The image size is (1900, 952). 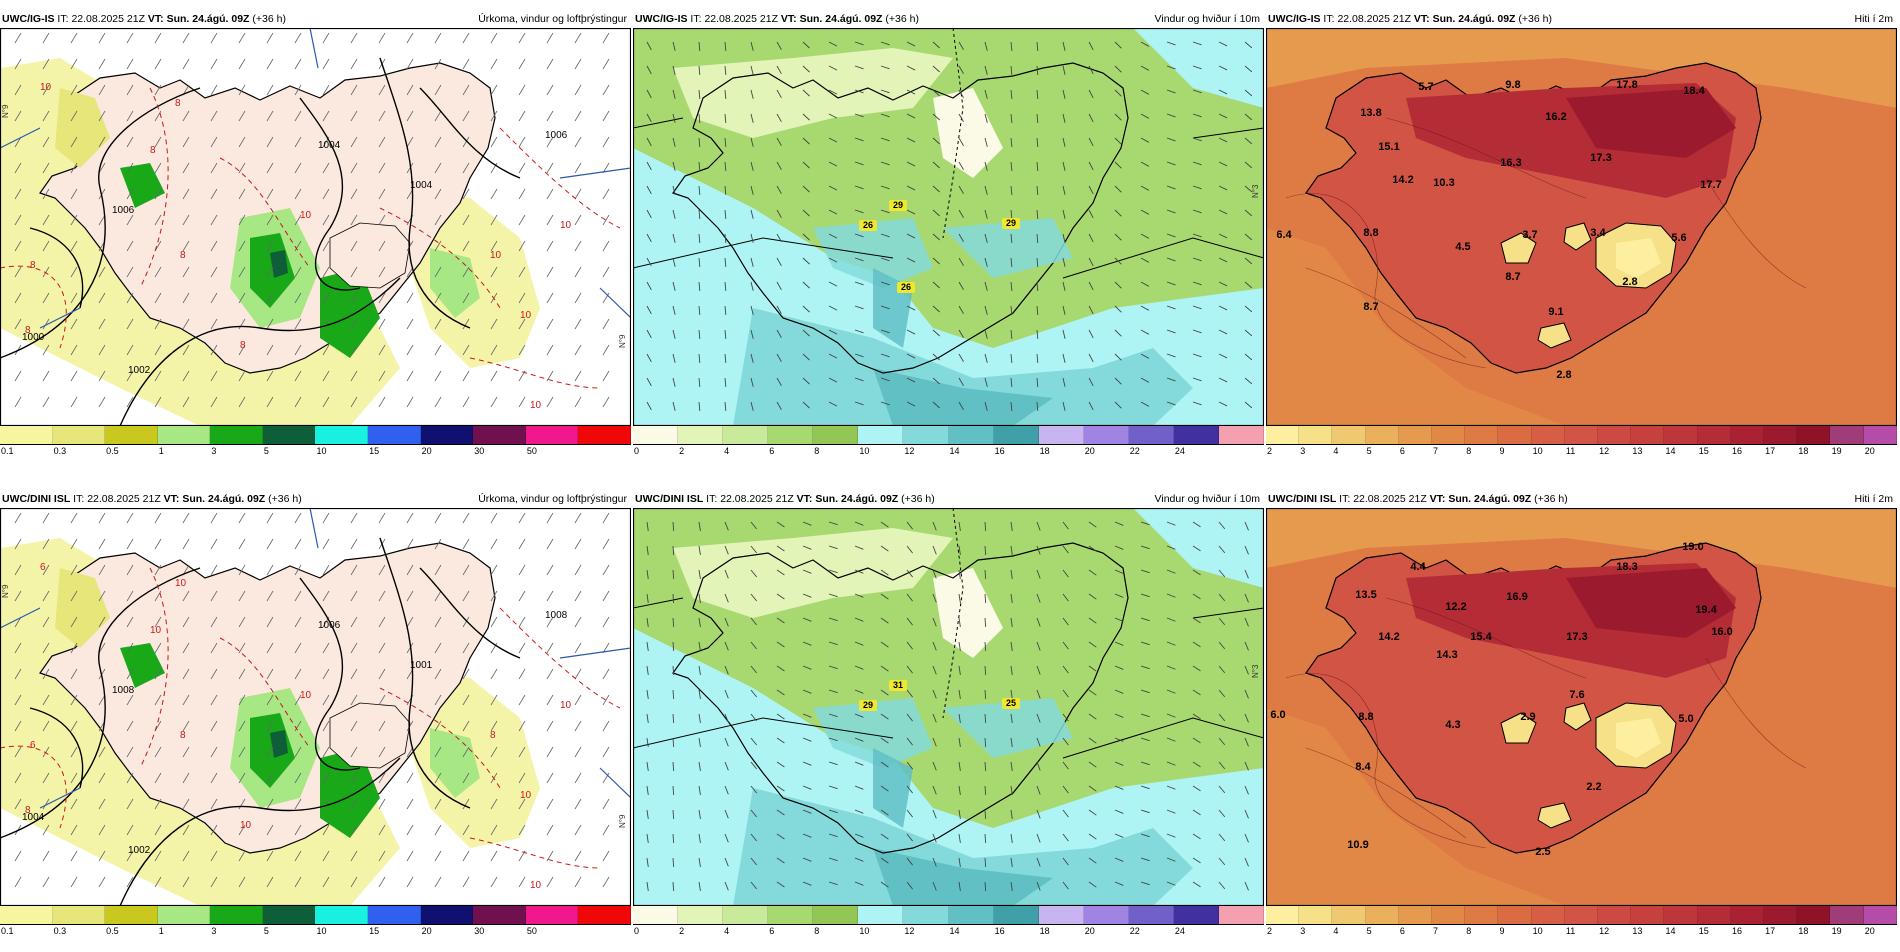 I want to click on colorbar-tick-label: 6, so click(x=772, y=451).